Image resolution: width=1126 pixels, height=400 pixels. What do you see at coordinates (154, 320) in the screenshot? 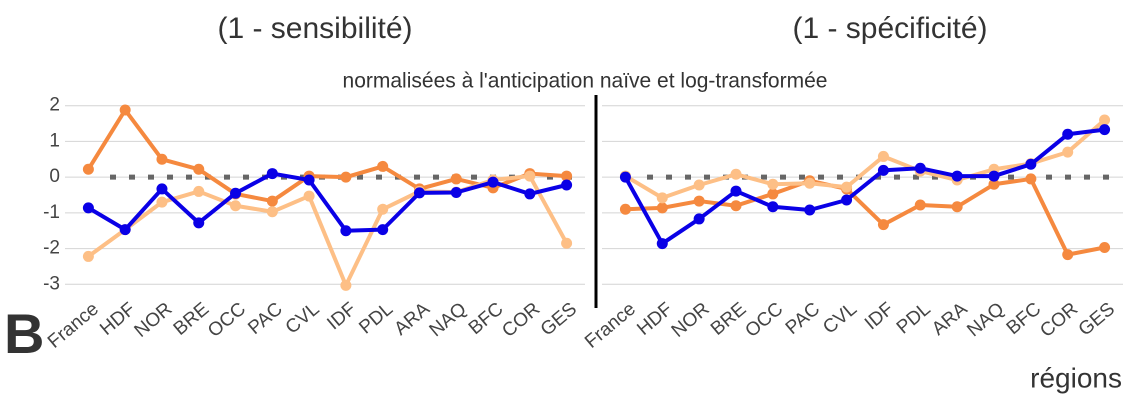
I see `x-tick-label: NOR` at bounding box center [154, 320].